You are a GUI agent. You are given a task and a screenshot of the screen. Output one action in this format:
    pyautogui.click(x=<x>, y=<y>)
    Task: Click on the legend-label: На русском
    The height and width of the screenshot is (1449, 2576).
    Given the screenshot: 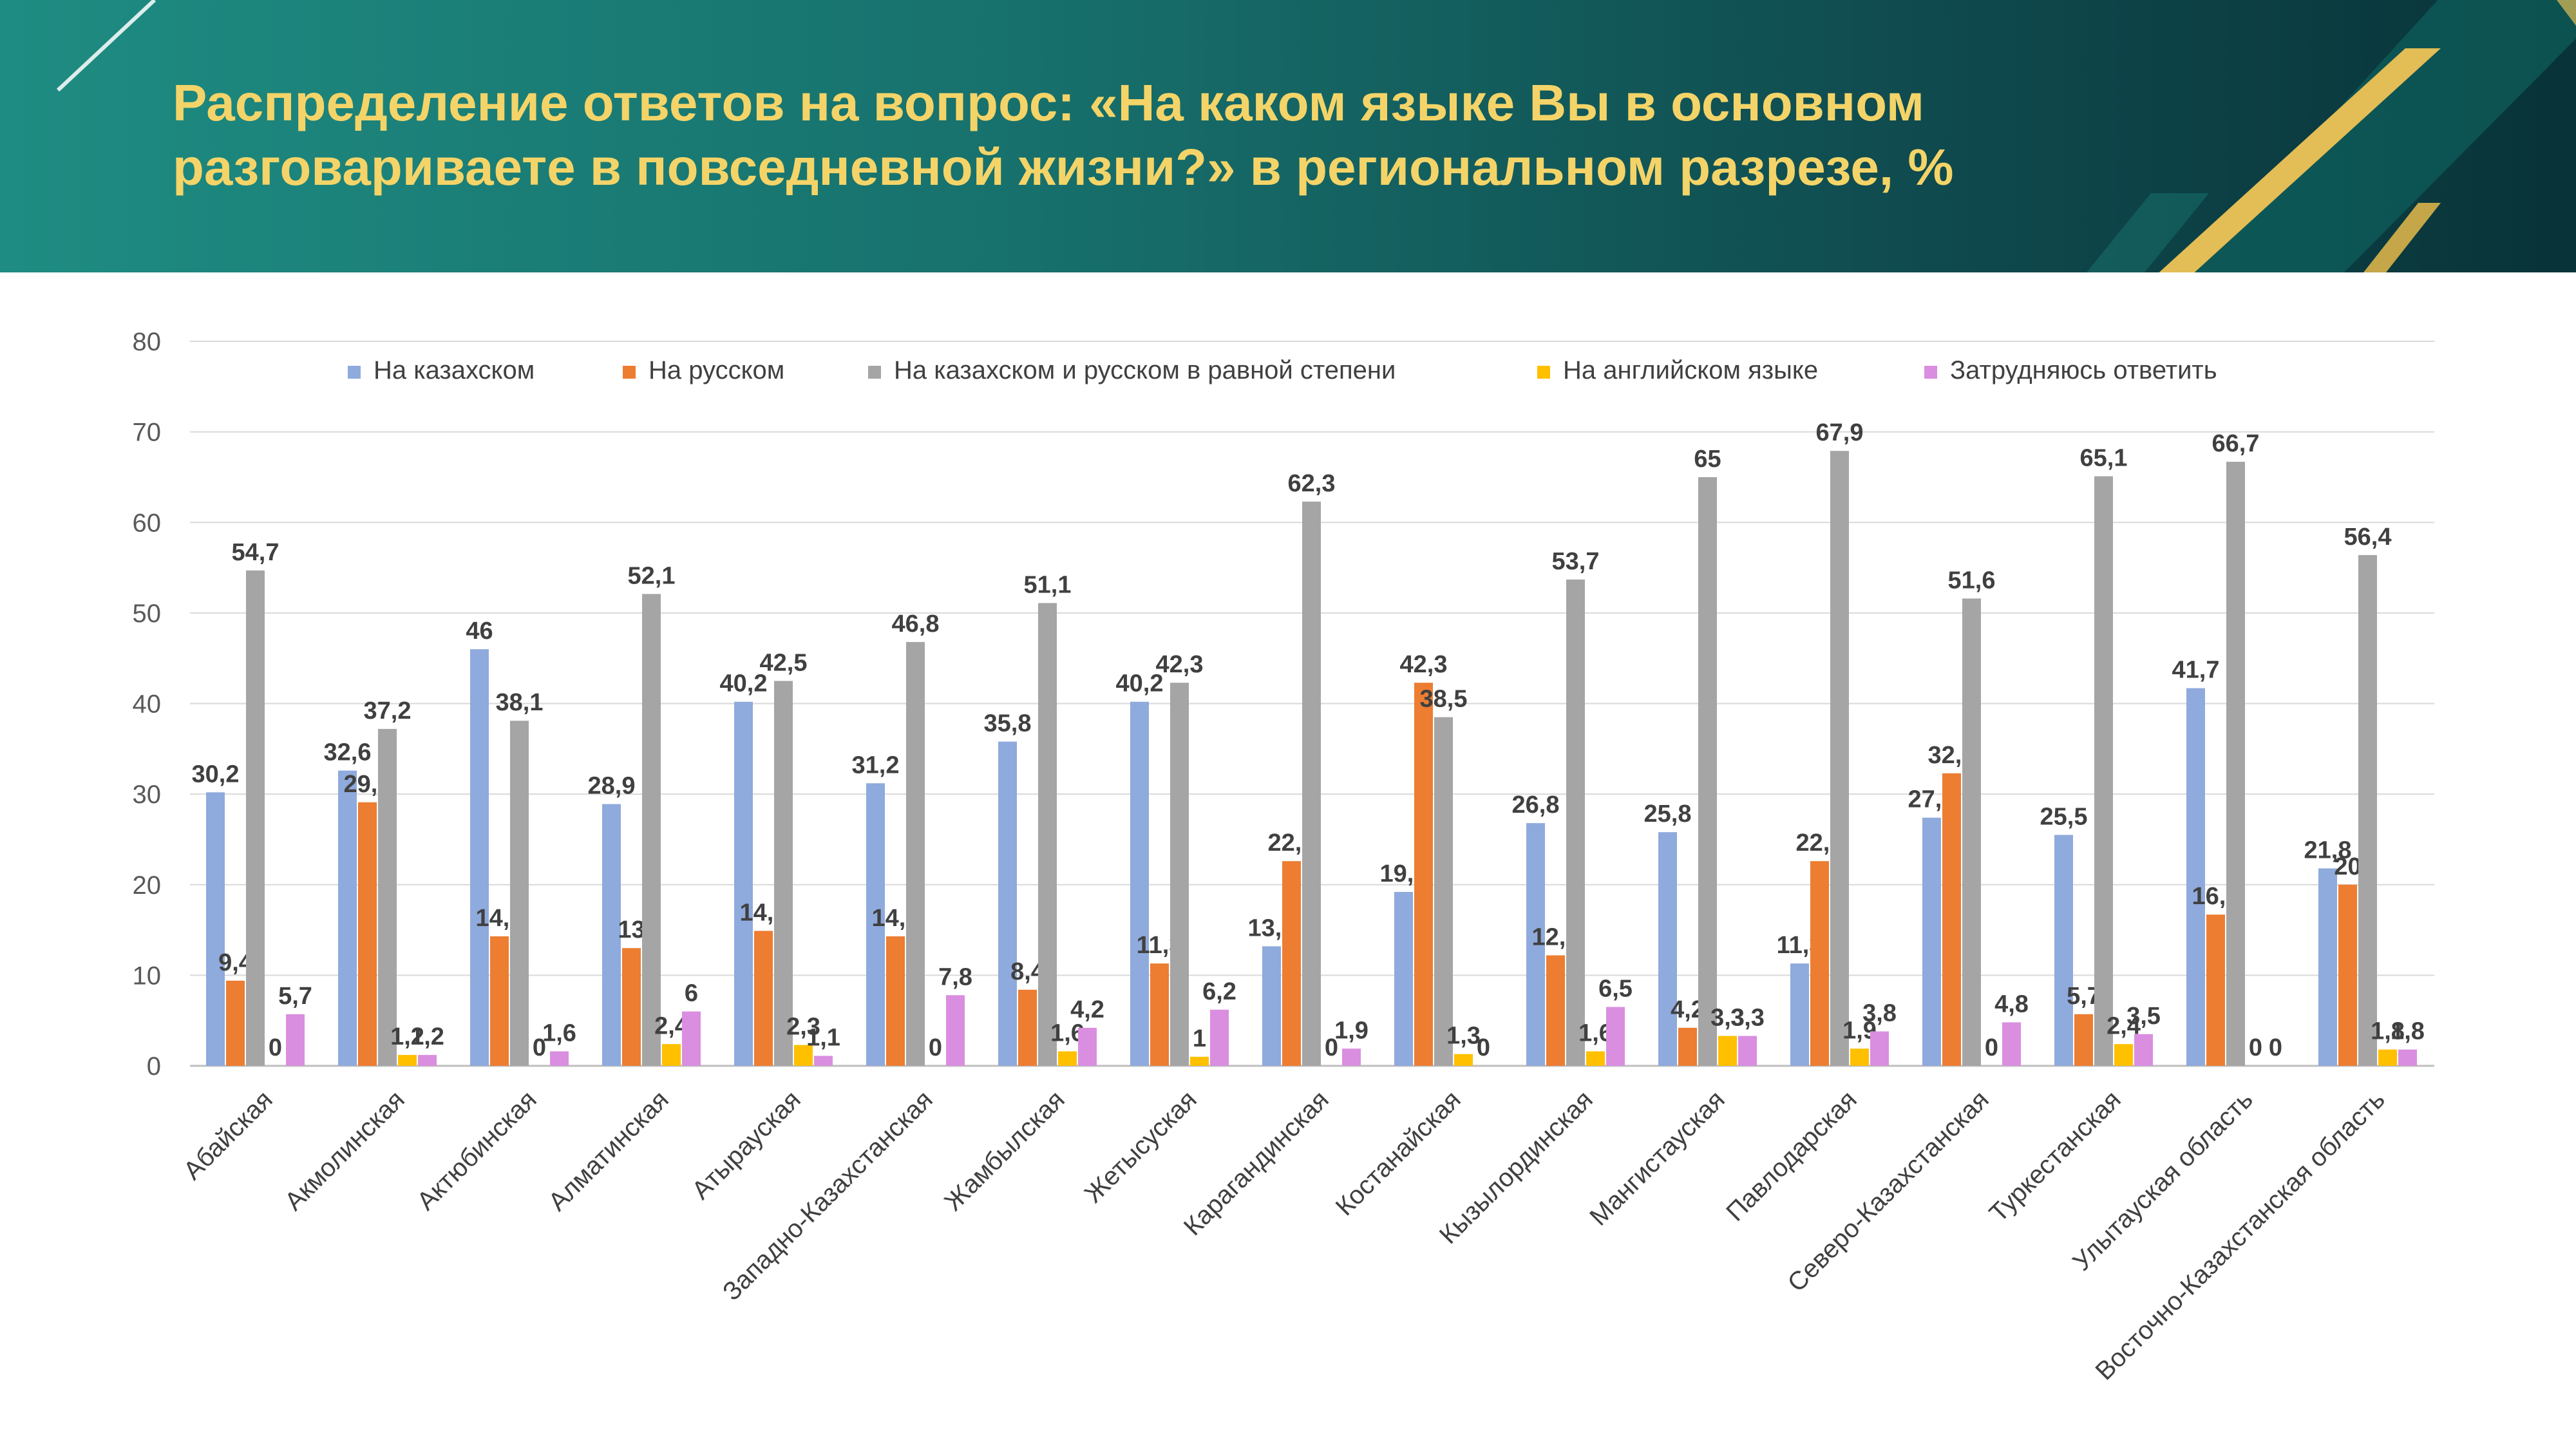 What is the action you would take?
    pyautogui.click(x=716, y=370)
    